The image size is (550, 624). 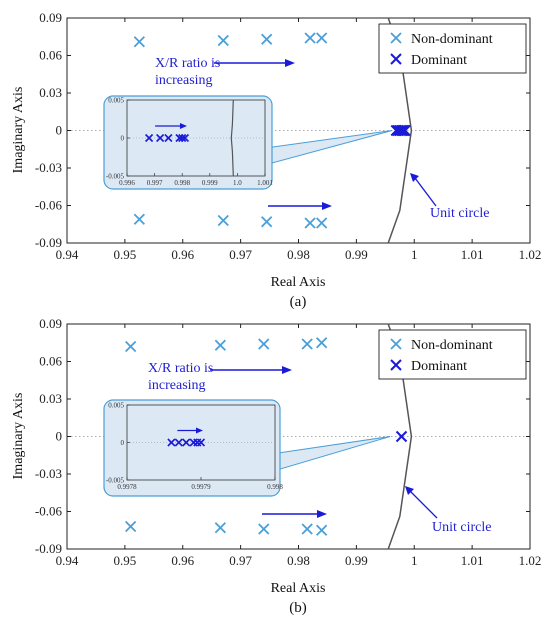 I want to click on dominant-point-a, so click(x=405, y=130).